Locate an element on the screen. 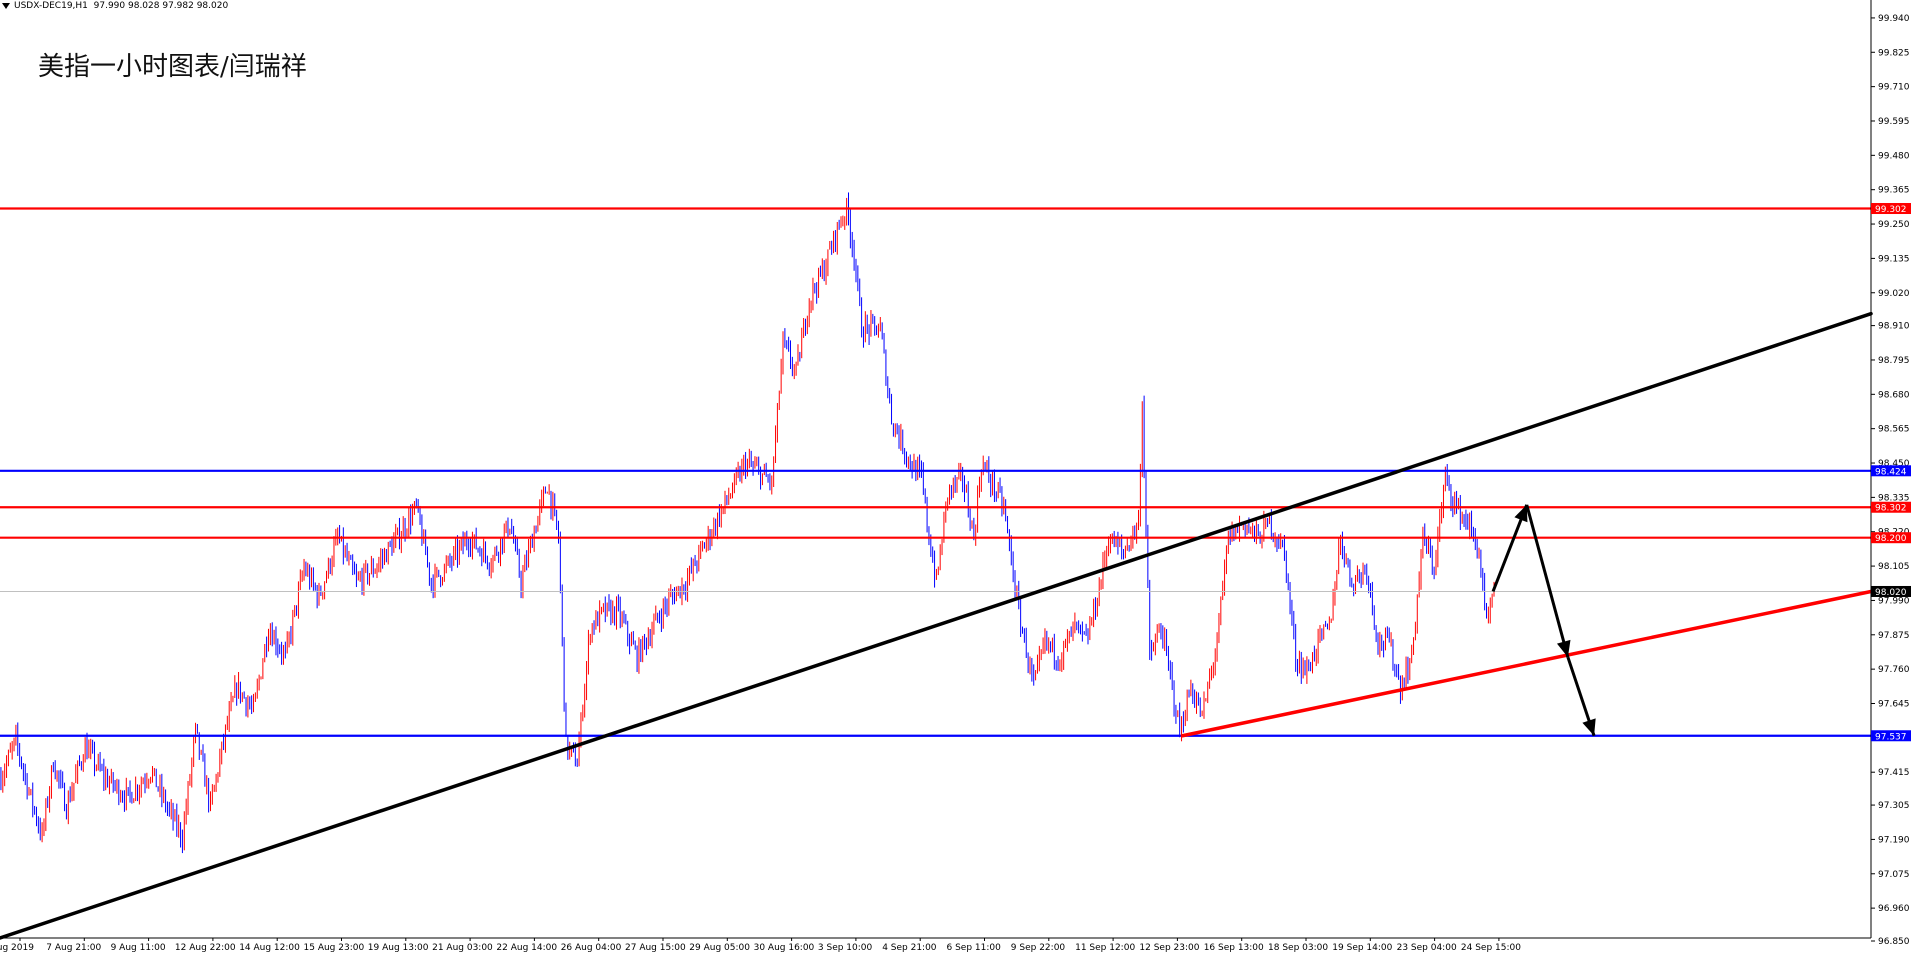 The width and height of the screenshot is (1912, 955). price-tick-label: 97.990 is located at coordinates (1894, 601).